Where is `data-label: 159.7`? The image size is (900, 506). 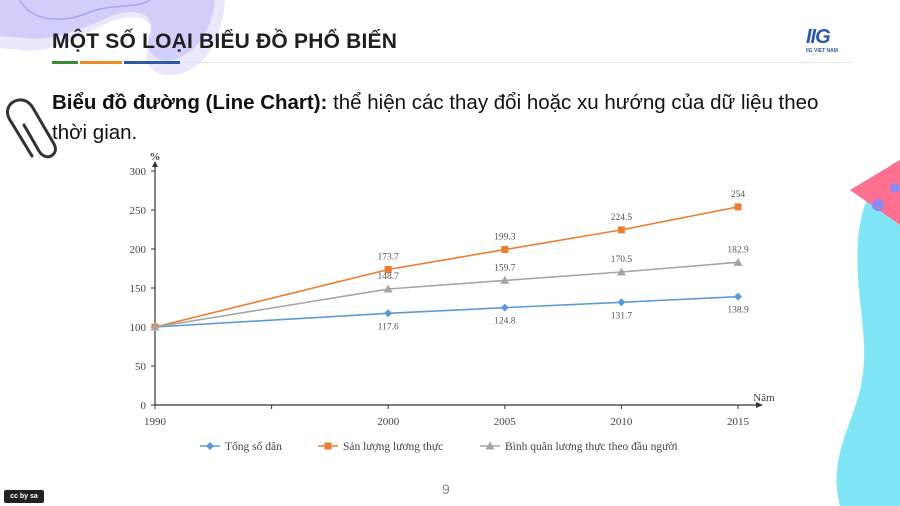
data-label: 159.7 is located at coordinates (505, 268).